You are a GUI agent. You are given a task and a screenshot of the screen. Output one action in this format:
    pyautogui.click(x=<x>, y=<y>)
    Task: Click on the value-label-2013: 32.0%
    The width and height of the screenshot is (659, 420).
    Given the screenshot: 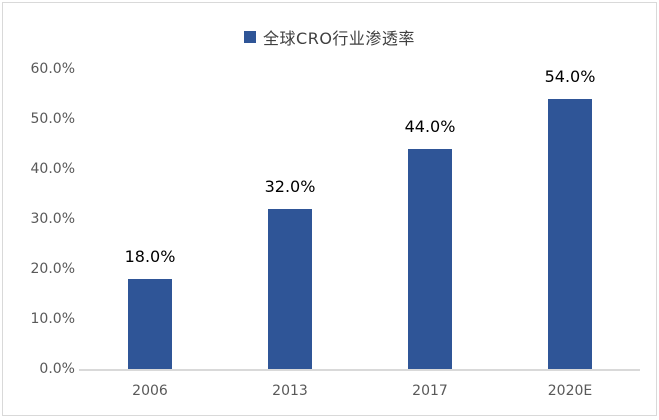 What is the action you would take?
    pyautogui.click(x=290, y=186)
    